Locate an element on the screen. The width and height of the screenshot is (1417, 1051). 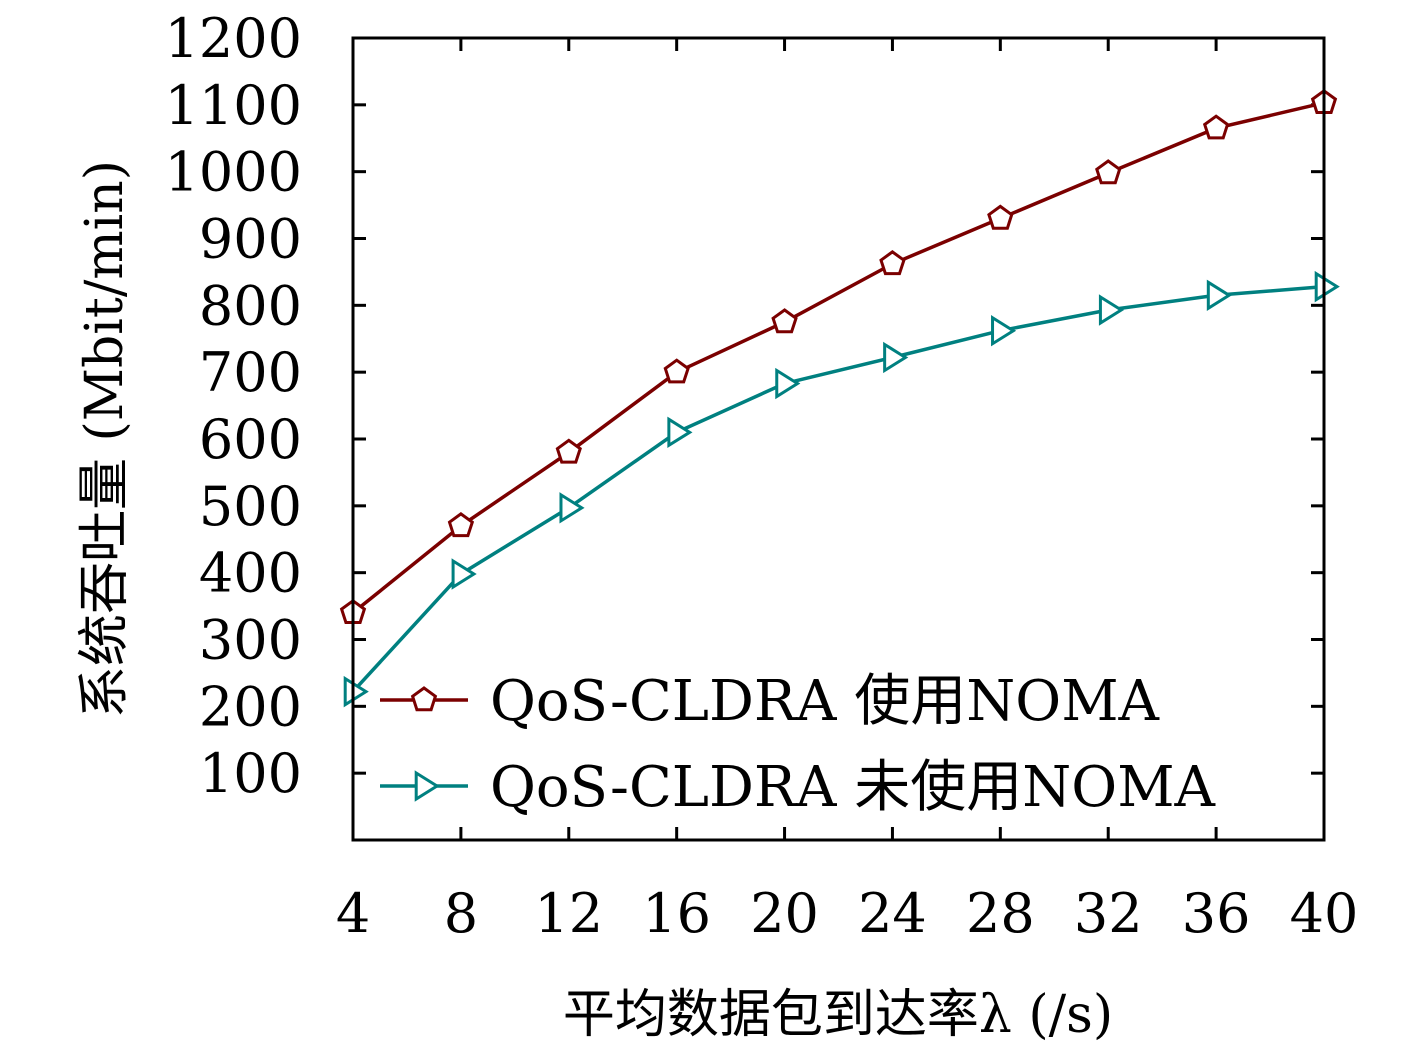
legend-item: QoS-CLDRA 使用NOMA is located at coordinates (770, 701).